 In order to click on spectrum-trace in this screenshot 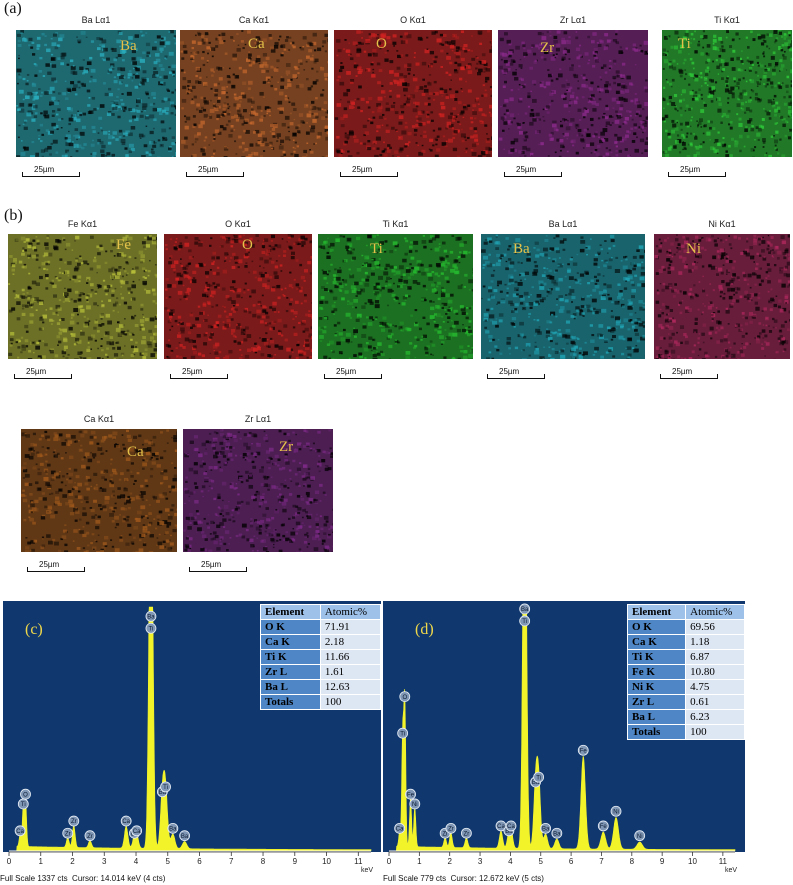, I will do `click(190, 729)`.